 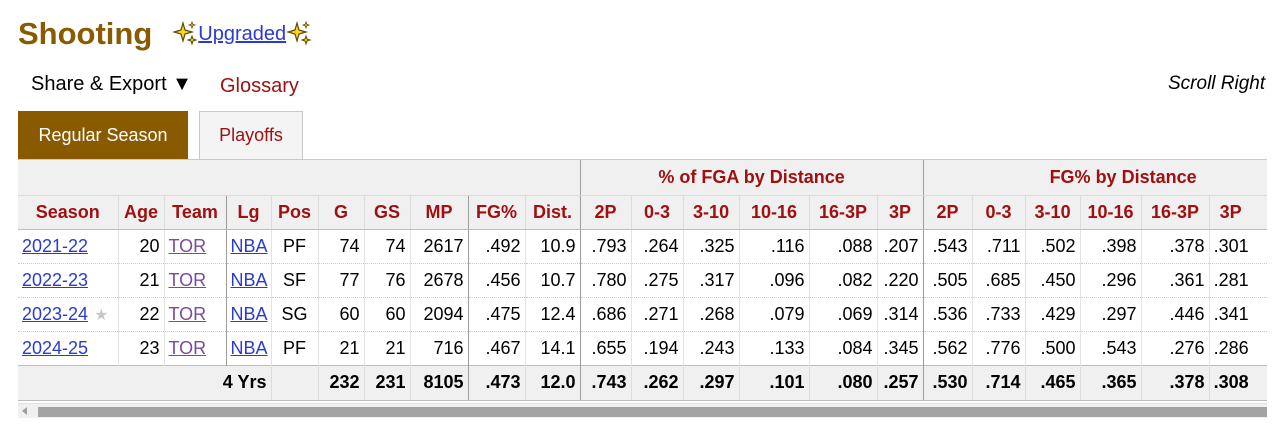 What do you see at coordinates (145, 382) in the screenshot?
I see `totals-label: 4 Yrs` at bounding box center [145, 382].